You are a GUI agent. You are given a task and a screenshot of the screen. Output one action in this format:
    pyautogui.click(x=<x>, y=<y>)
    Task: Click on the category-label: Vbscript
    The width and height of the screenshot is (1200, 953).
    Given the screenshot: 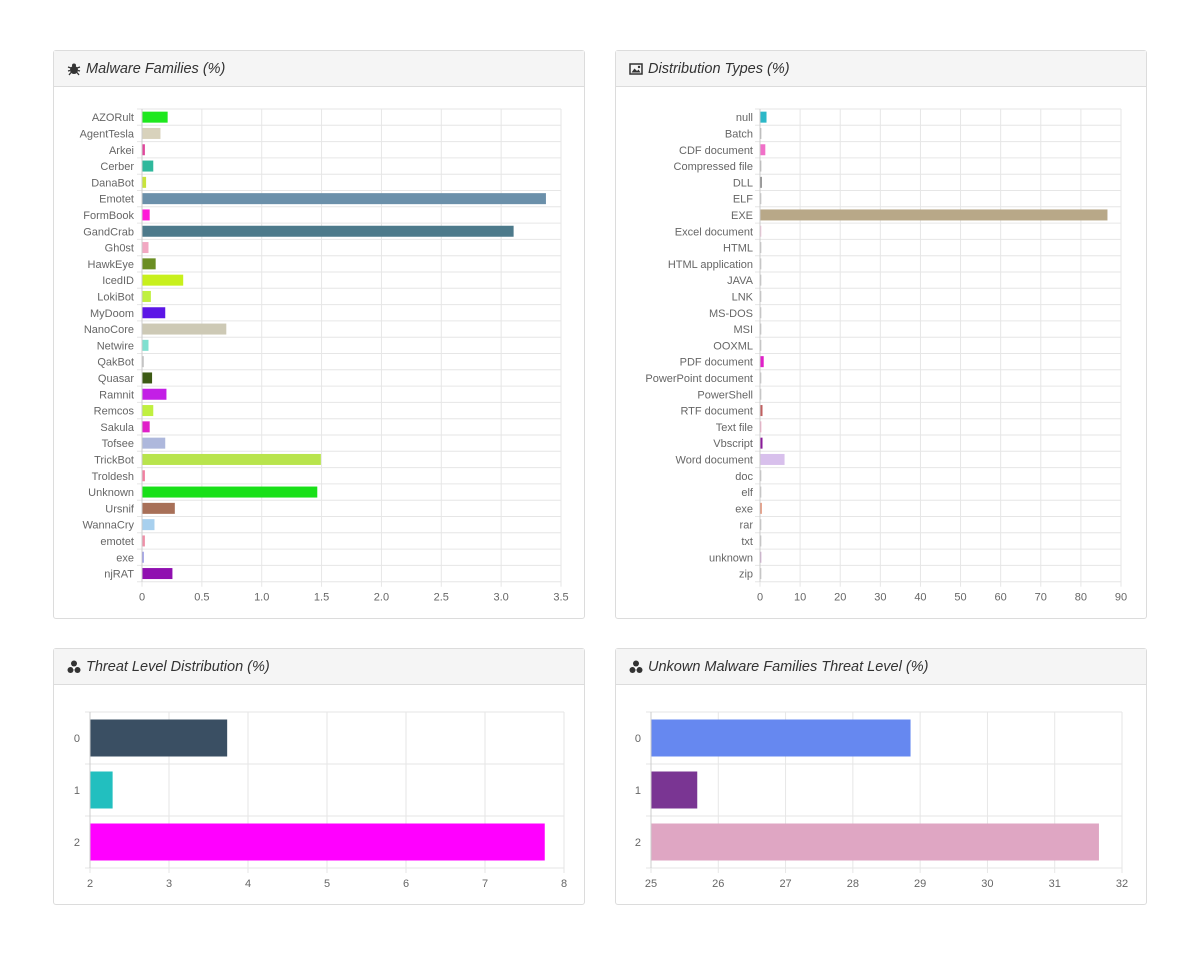 What is the action you would take?
    pyautogui.click(x=733, y=444)
    